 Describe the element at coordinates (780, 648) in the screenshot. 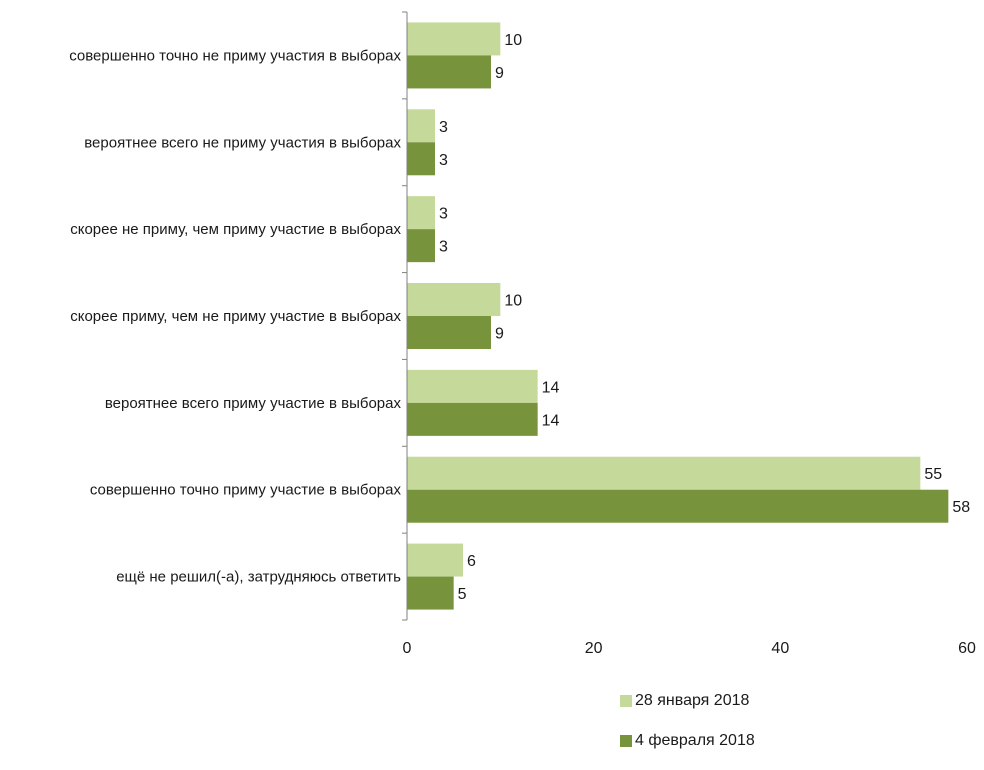

I see `x-tick-label: 40` at that location.